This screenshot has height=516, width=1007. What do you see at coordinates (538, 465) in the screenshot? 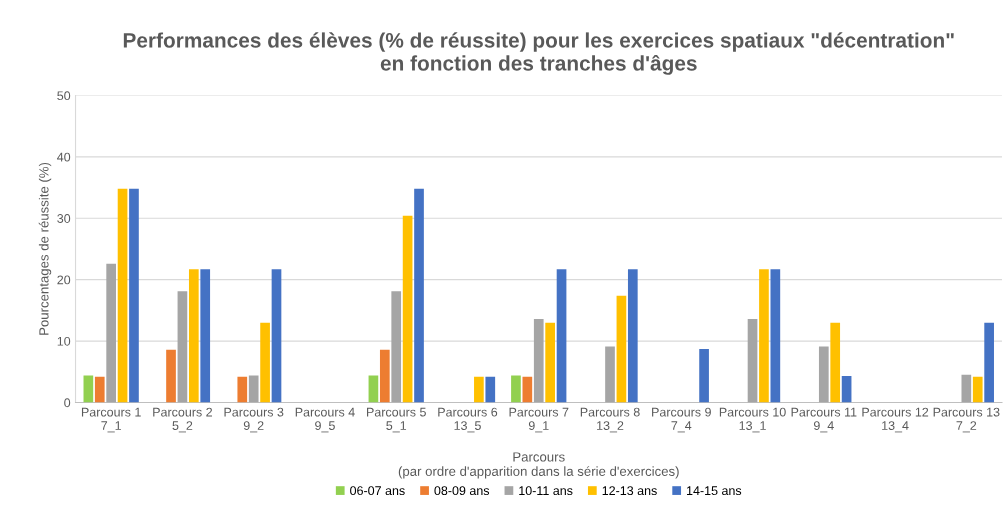
I see `x-axis-title: Parcours (par ordre d'apparition dans la série d'exercices)` at bounding box center [538, 465].